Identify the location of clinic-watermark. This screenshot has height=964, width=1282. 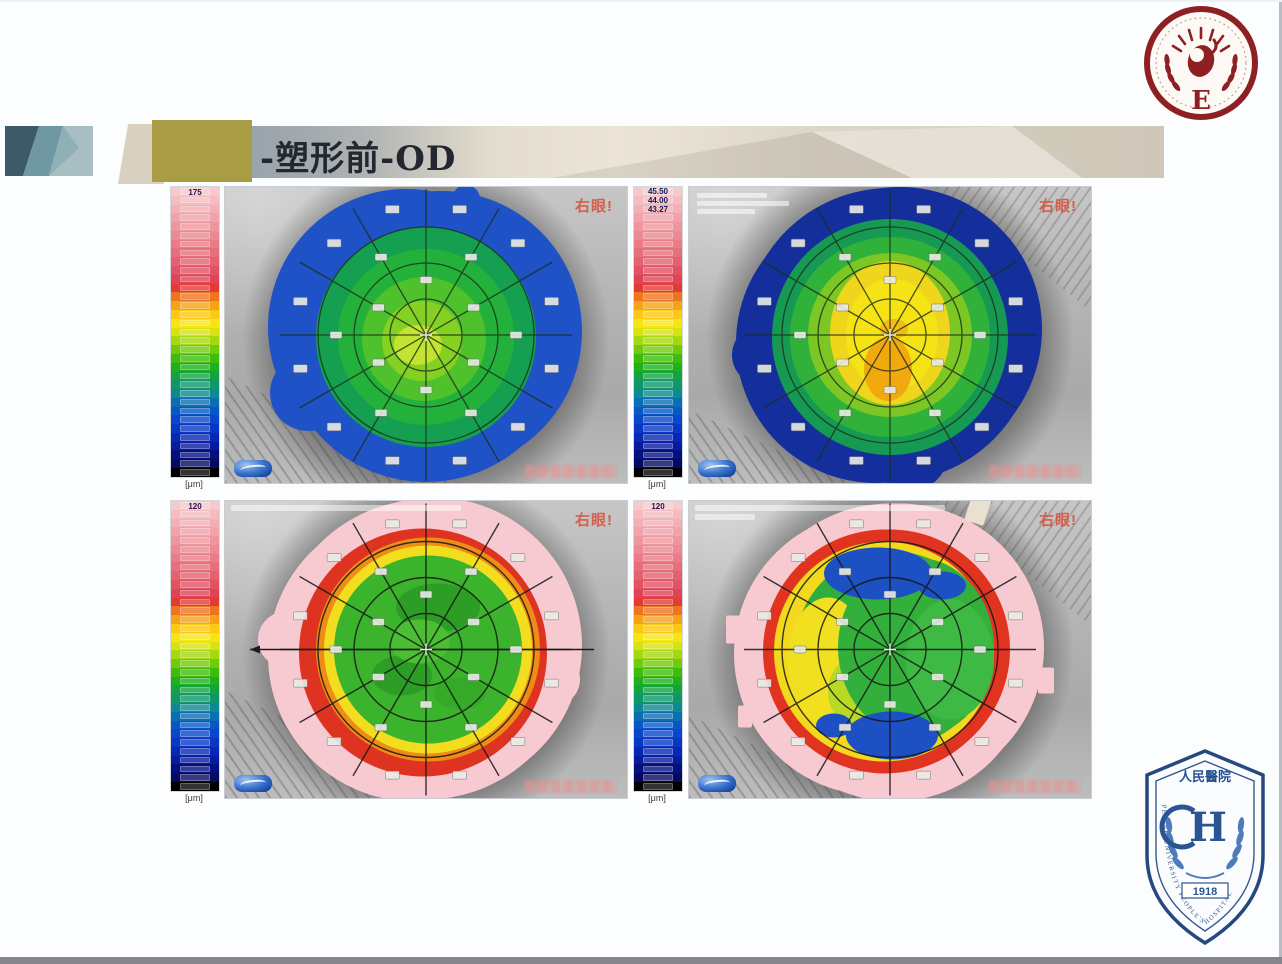
(1035, 786).